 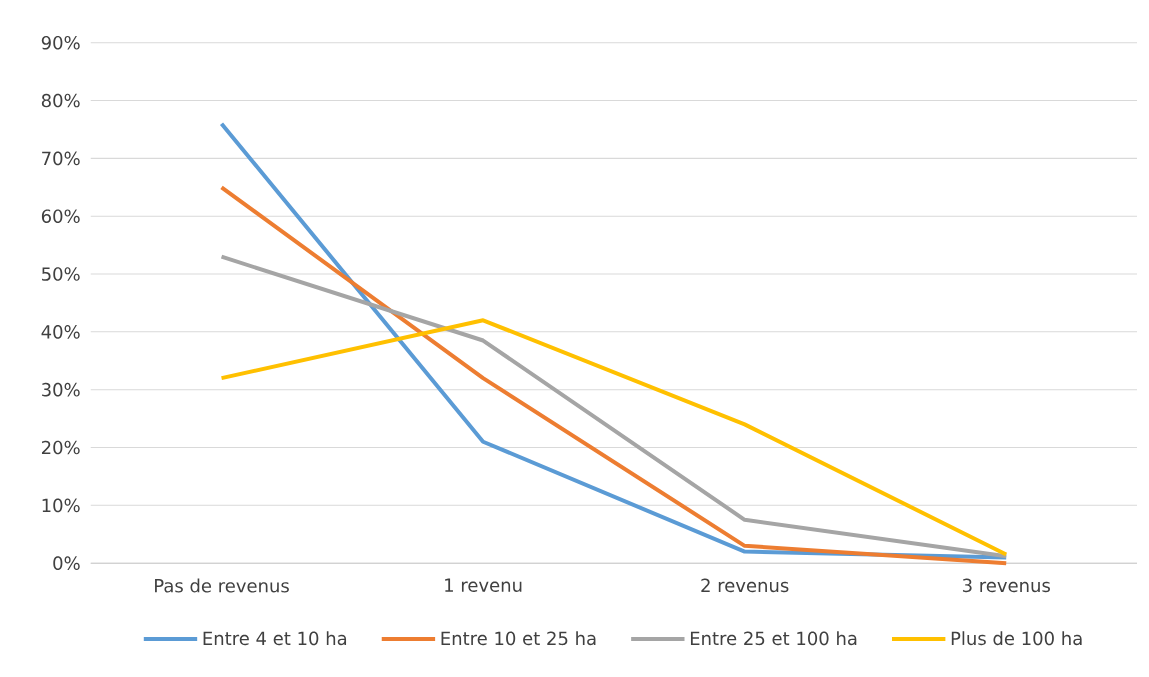 What do you see at coordinates (61, 505) in the screenshot?
I see `y-tick-label: 10%` at bounding box center [61, 505].